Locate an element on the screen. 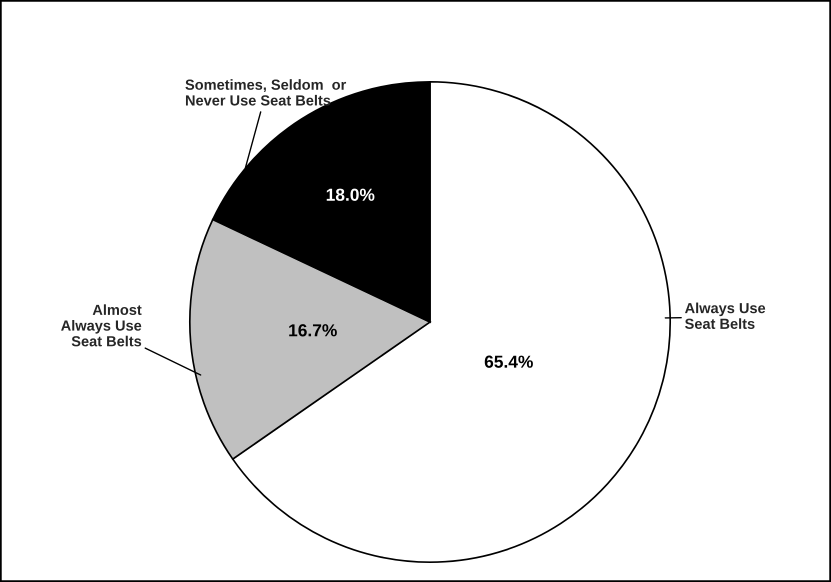 The image size is (831, 582). data-label: 65.4% is located at coordinates (508, 362).